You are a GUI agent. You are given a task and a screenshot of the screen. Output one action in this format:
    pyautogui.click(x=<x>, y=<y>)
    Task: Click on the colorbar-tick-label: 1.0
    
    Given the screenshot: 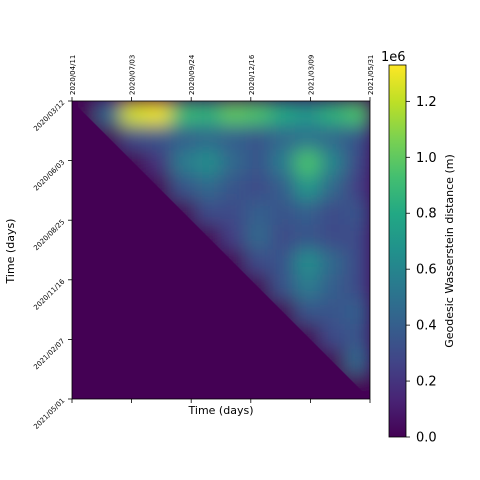 What is the action you would take?
    pyautogui.click(x=426, y=158)
    